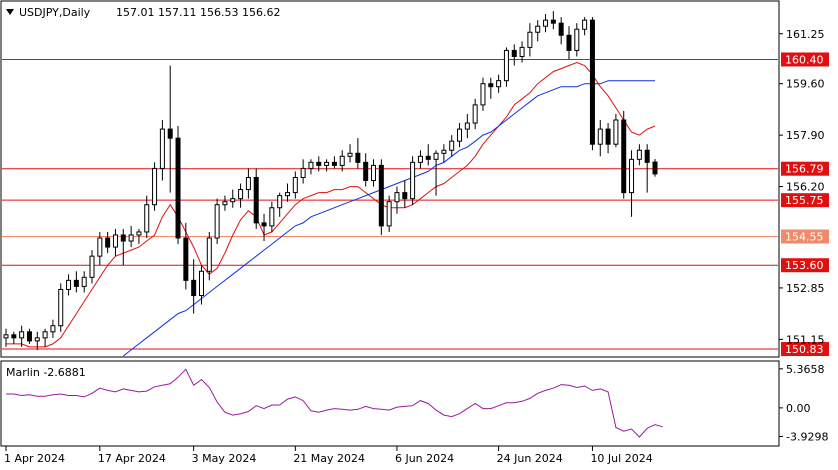 Image resolution: width=838 pixels, height=470 pixels. What do you see at coordinates (46, 372) in the screenshot?
I see `oscillator-title: Marlin -2.6881` at bounding box center [46, 372].